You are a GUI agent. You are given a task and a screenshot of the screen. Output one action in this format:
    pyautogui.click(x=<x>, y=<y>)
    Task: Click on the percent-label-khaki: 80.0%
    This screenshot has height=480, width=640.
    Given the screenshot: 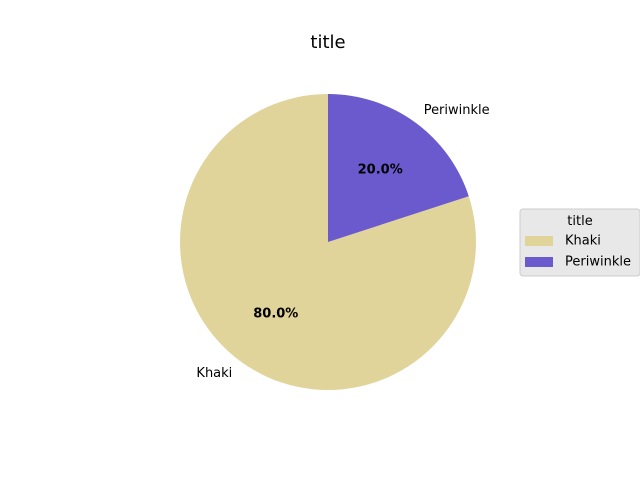 What is the action you would take?
    pyautogui.click(x=275, y=313)
    